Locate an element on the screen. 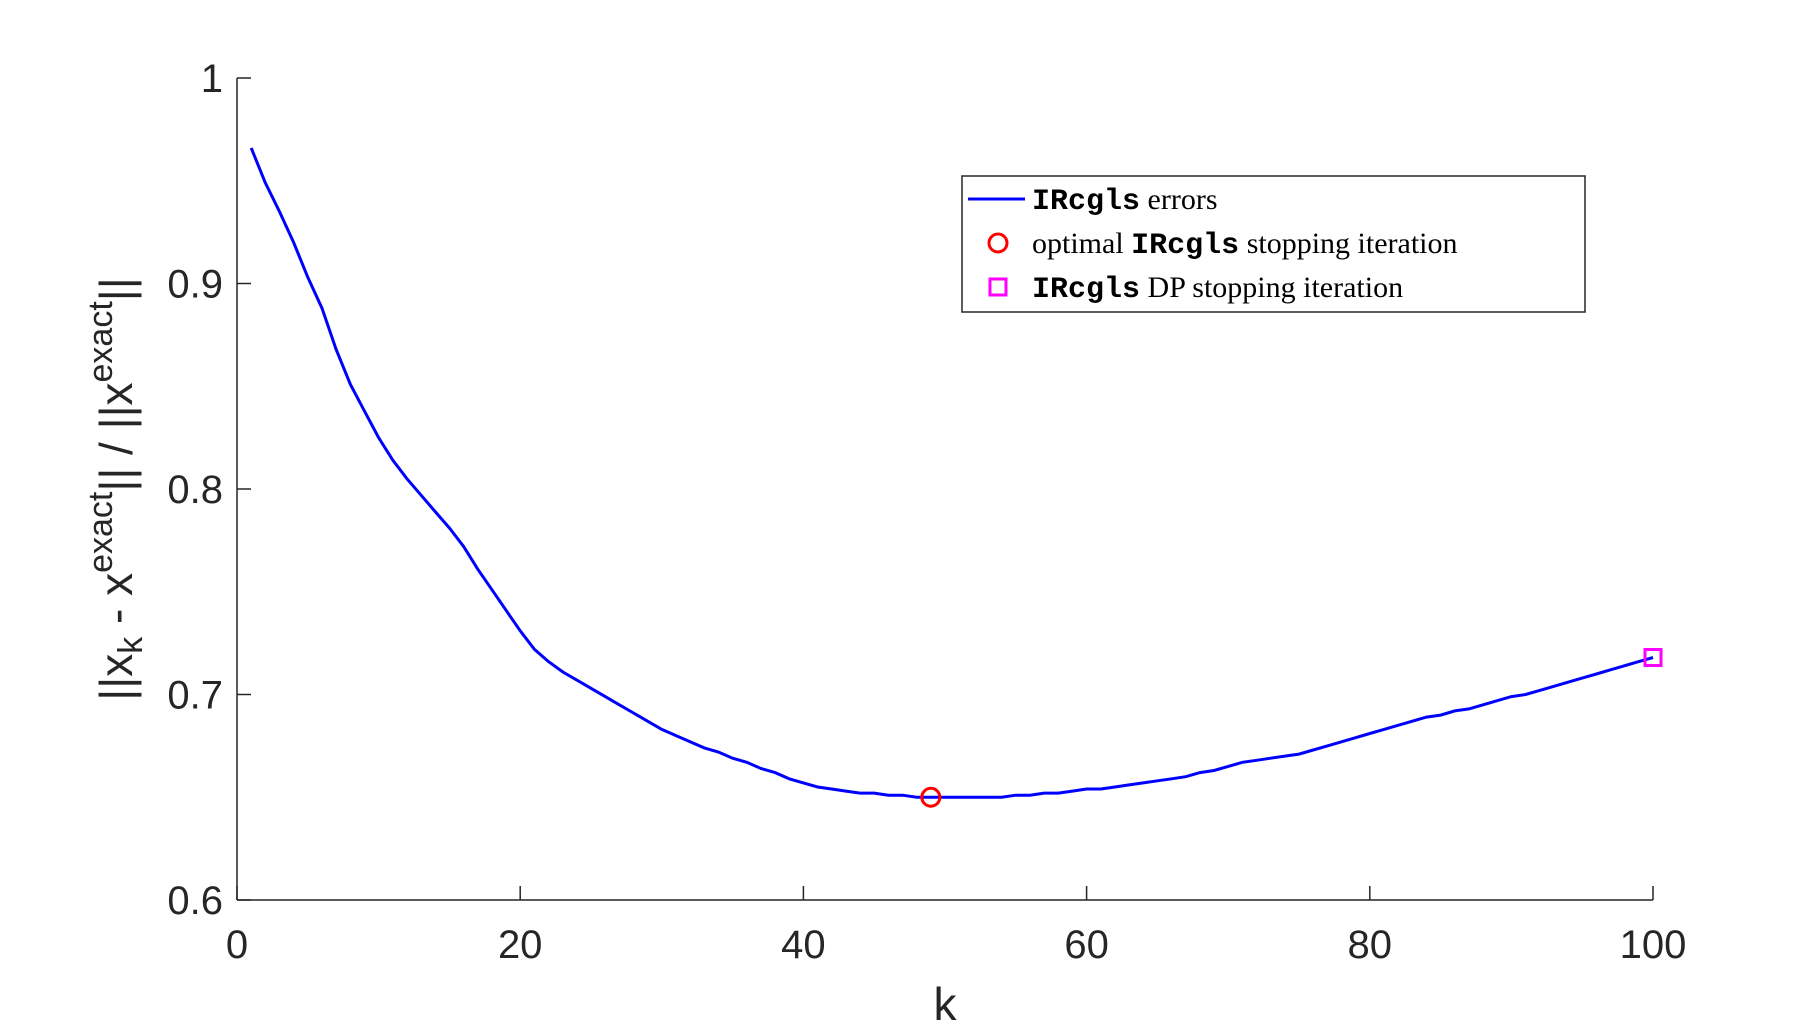 The height and width of the screenshot is (1031, 1800). legend-entry-label: IRcgls errors is located at coordinates (1125, 201).